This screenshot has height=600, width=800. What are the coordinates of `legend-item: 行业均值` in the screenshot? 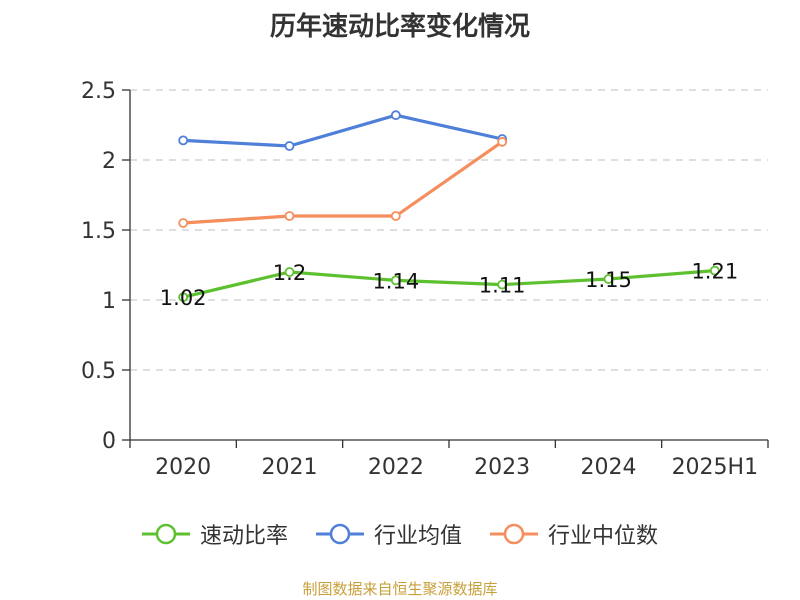 It's located at (388, 534).